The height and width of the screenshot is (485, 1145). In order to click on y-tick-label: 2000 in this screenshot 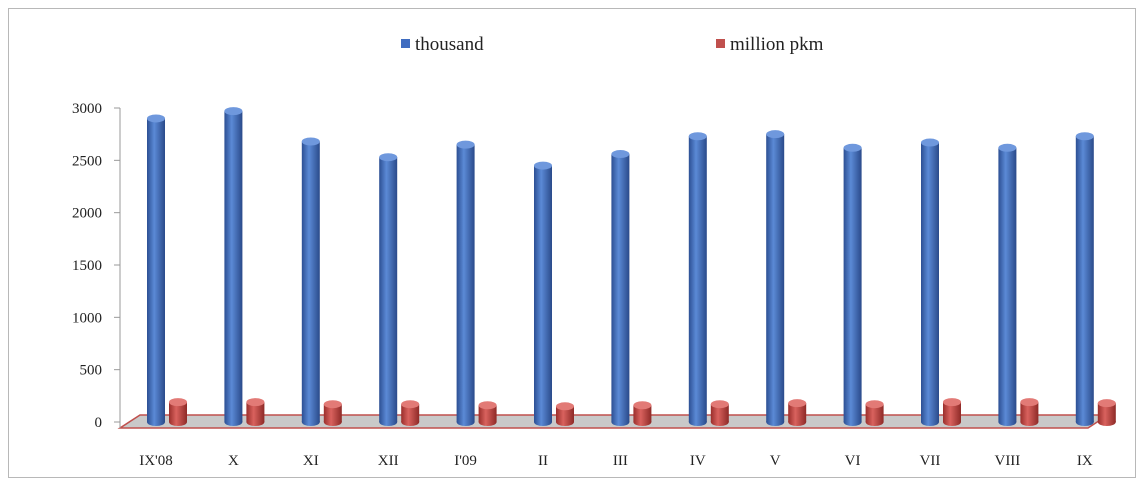, I will do `click(87, 214)`.